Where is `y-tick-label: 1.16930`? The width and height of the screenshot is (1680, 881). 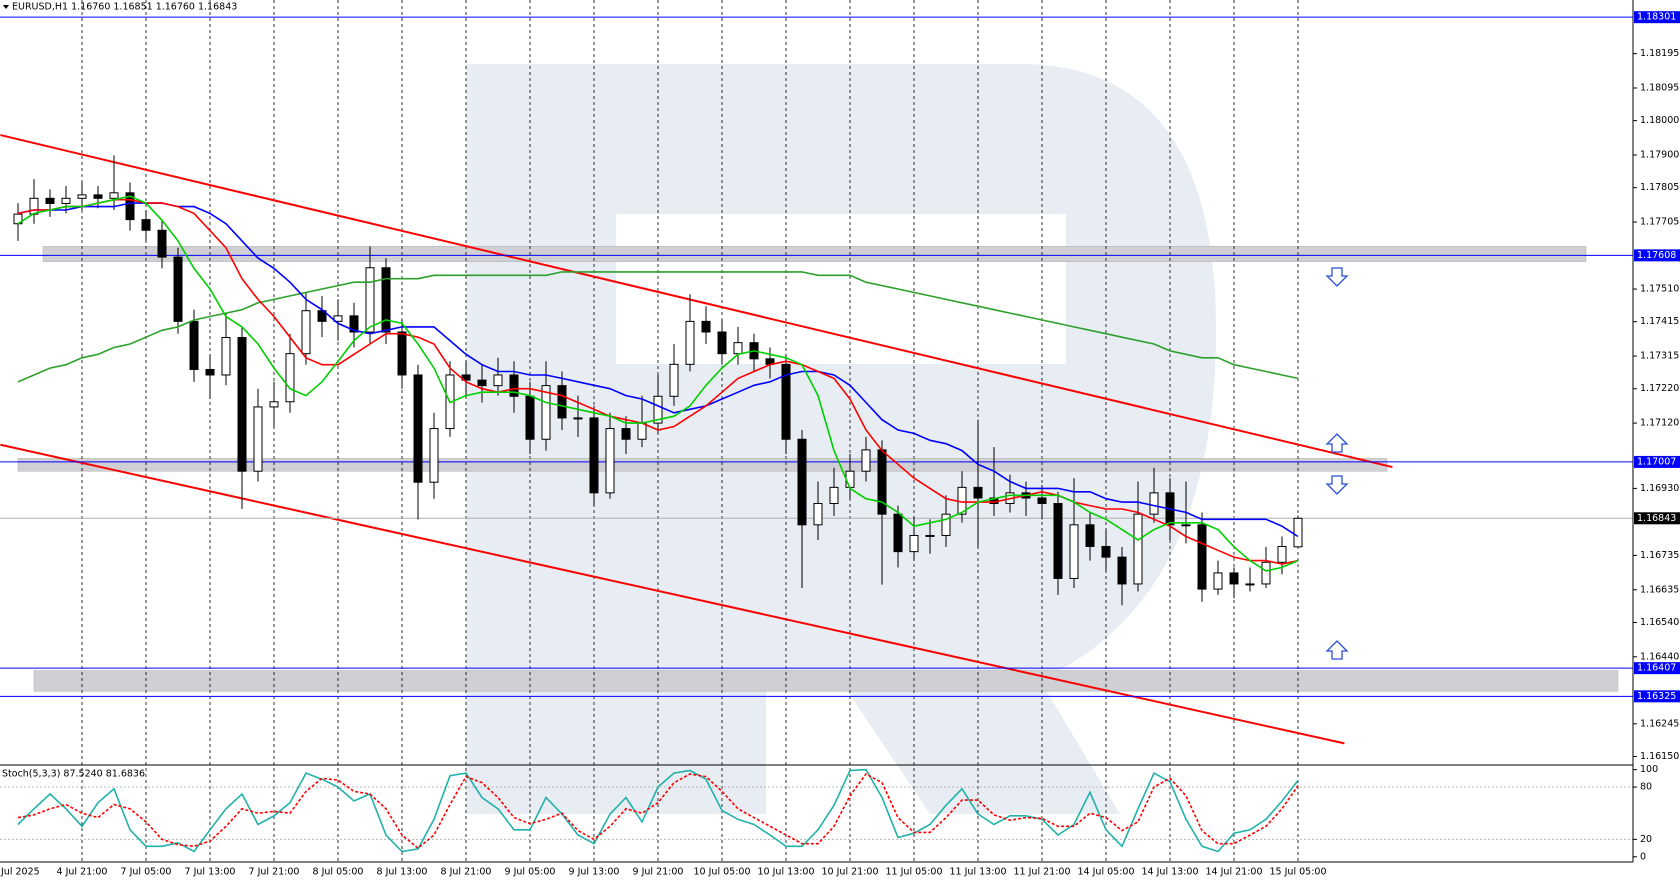
y-tick-label: 1.16930 is located at coordinates (1659, 488).